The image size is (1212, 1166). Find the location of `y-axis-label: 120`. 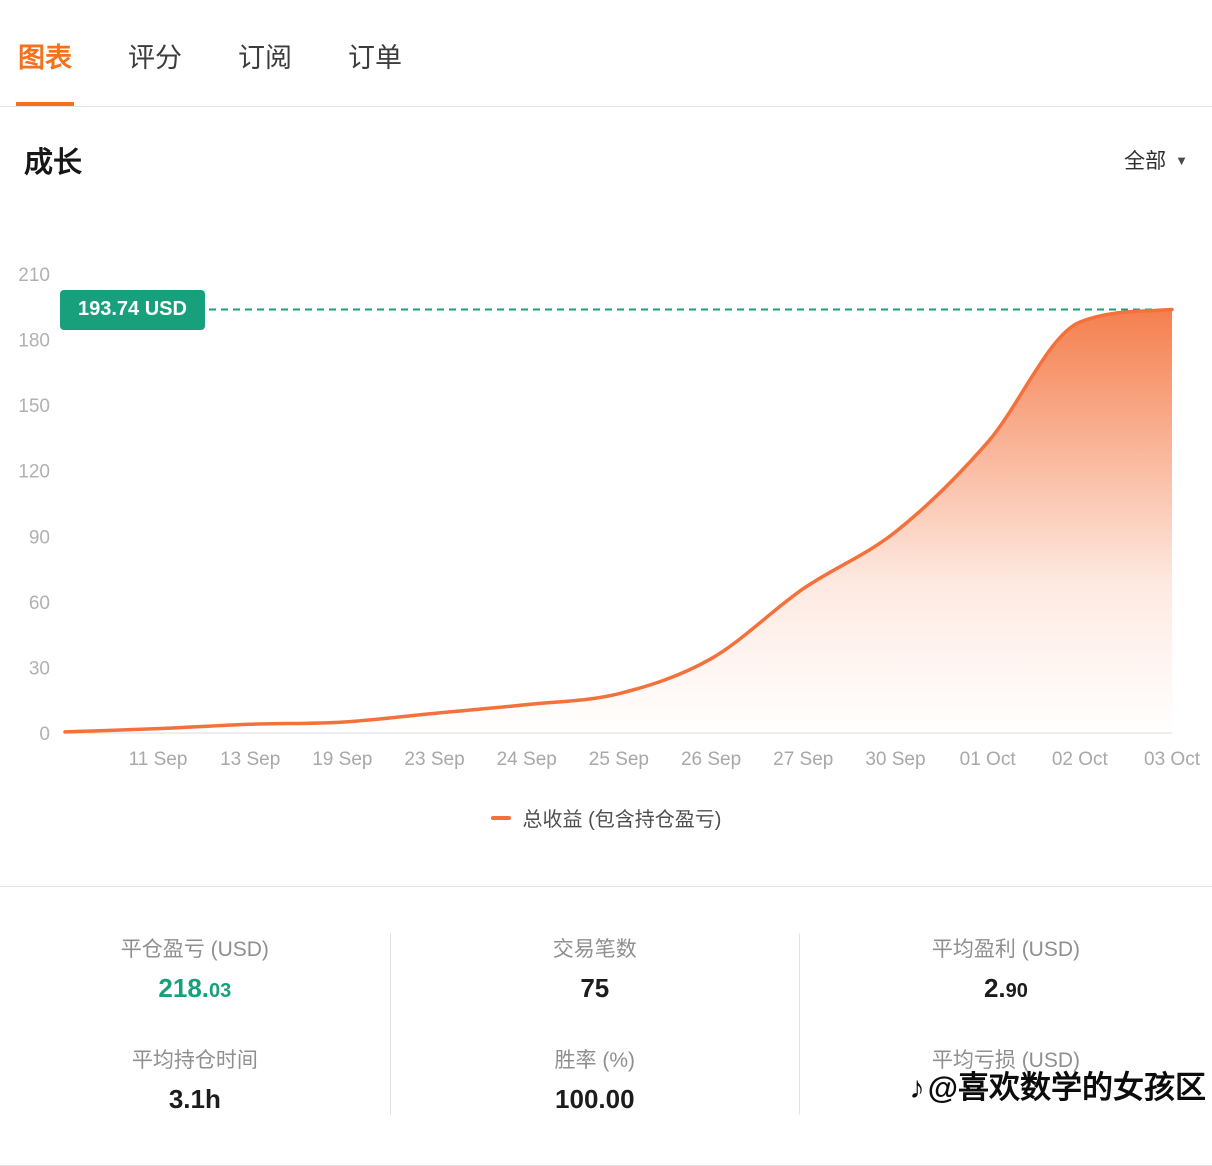

y-axis-label: 120 is located at coordinates (34, 472).